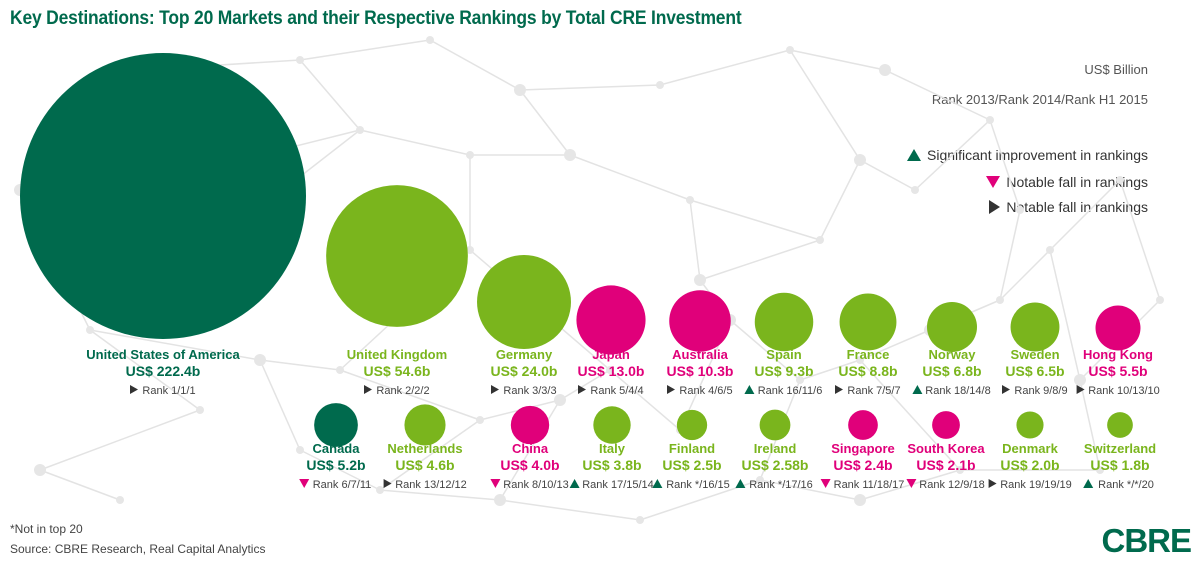 Image resolution: width=1201 pixels, height=574 pixels. I want to click on market-name: Japan, so click(611, 354).